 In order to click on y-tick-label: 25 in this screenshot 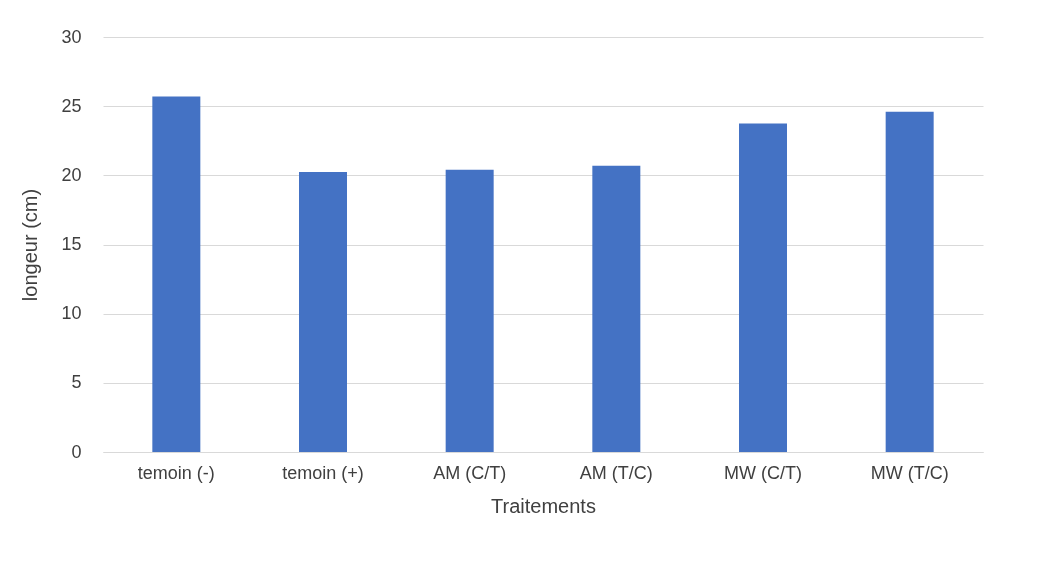, I will do `click(71, 105)`.